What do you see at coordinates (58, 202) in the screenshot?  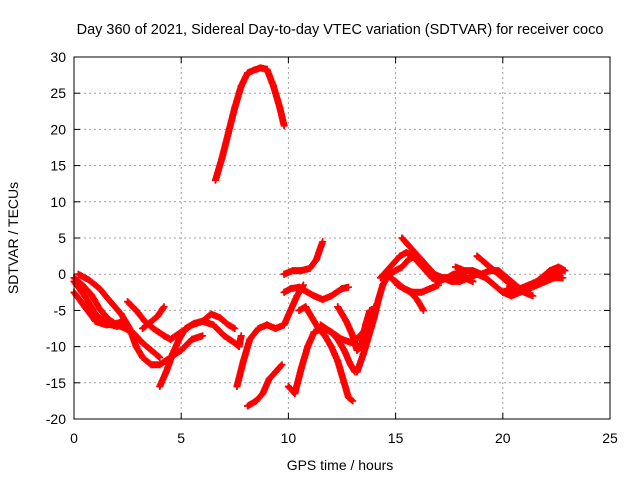 I see `y-tick-label: 10` at bounding box center [58, 202].